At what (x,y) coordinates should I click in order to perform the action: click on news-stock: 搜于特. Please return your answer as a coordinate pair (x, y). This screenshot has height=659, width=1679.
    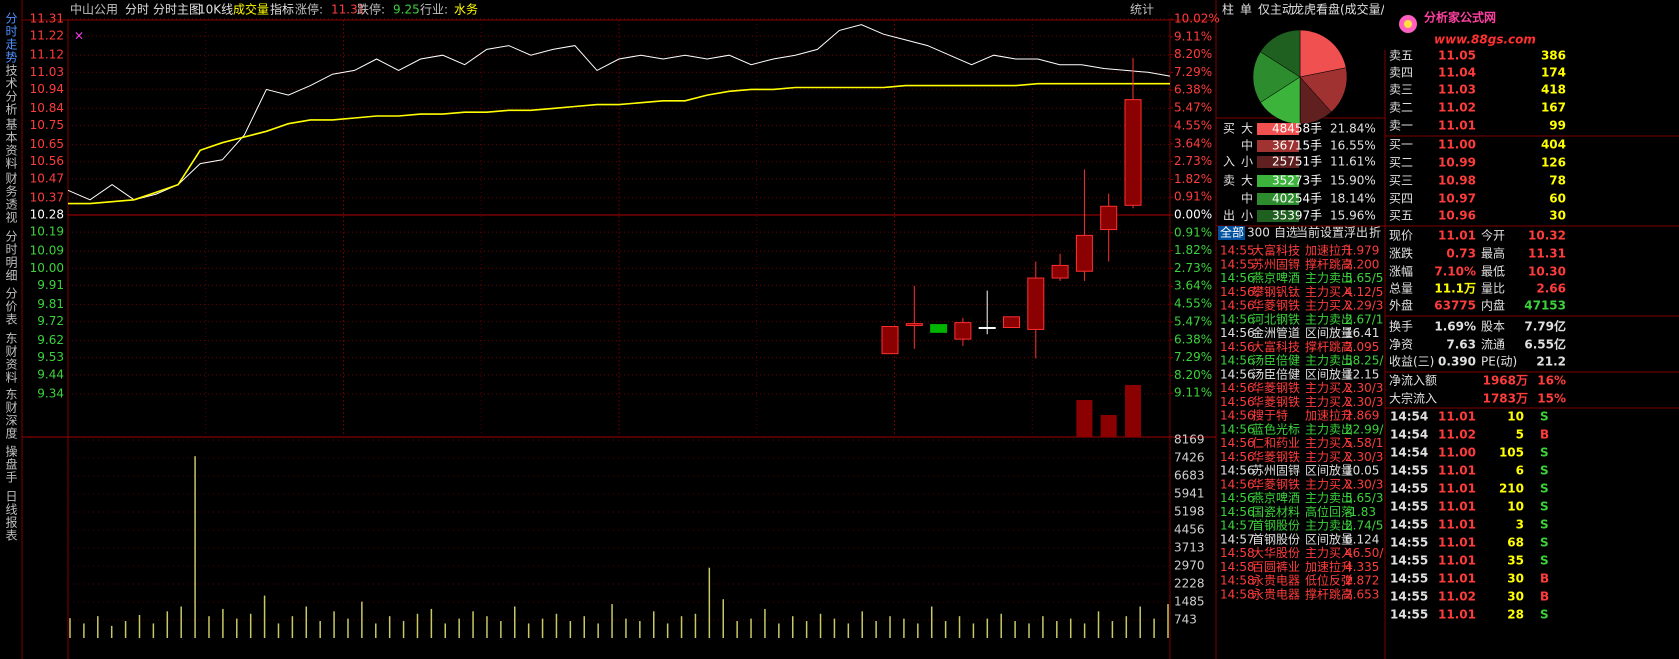
    Looking at the image, I should click on (1270, 415).